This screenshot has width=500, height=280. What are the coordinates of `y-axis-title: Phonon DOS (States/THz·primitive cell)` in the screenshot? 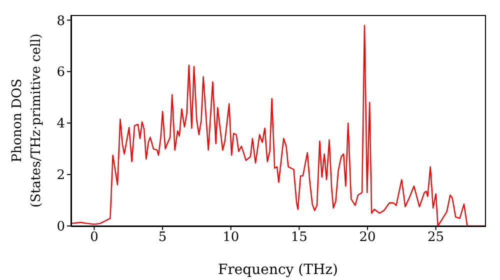 It's located at (27, 120).